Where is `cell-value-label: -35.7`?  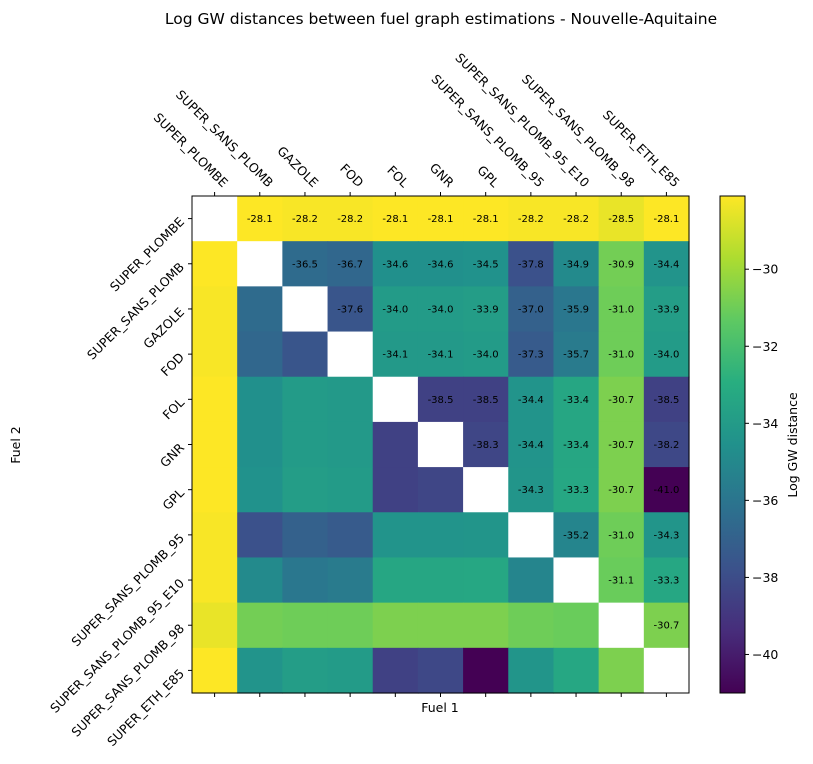 cell-value-label: -35.7 is located at coordinates (576, 355).